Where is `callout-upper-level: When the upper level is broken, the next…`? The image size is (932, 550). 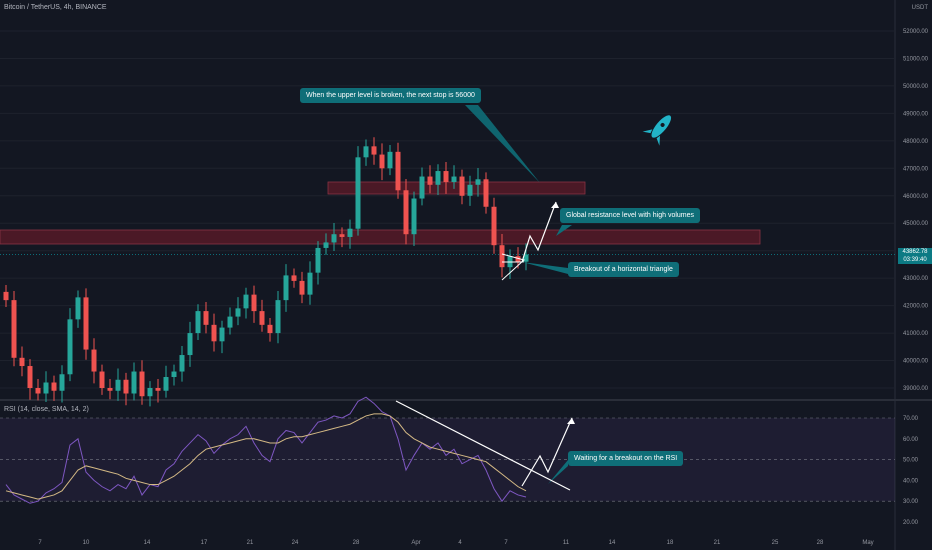
callout-upper-level: When the upper level is broken, the next… is located at coordinates (390, 95).